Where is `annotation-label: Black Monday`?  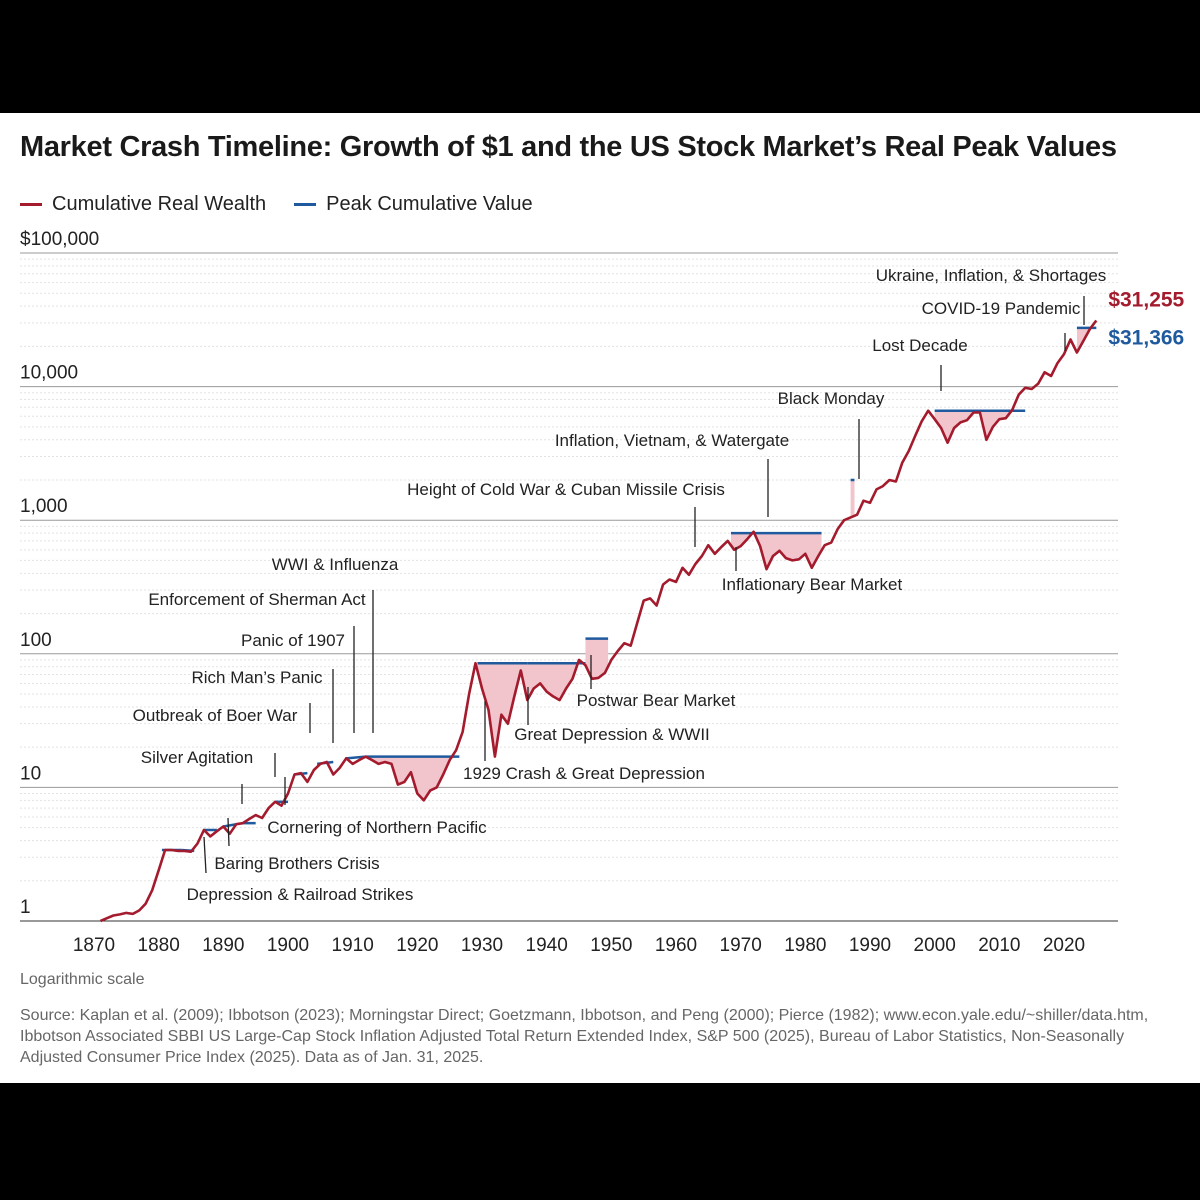 annotation-label: Black Monday is located at coordinates (831, 398).